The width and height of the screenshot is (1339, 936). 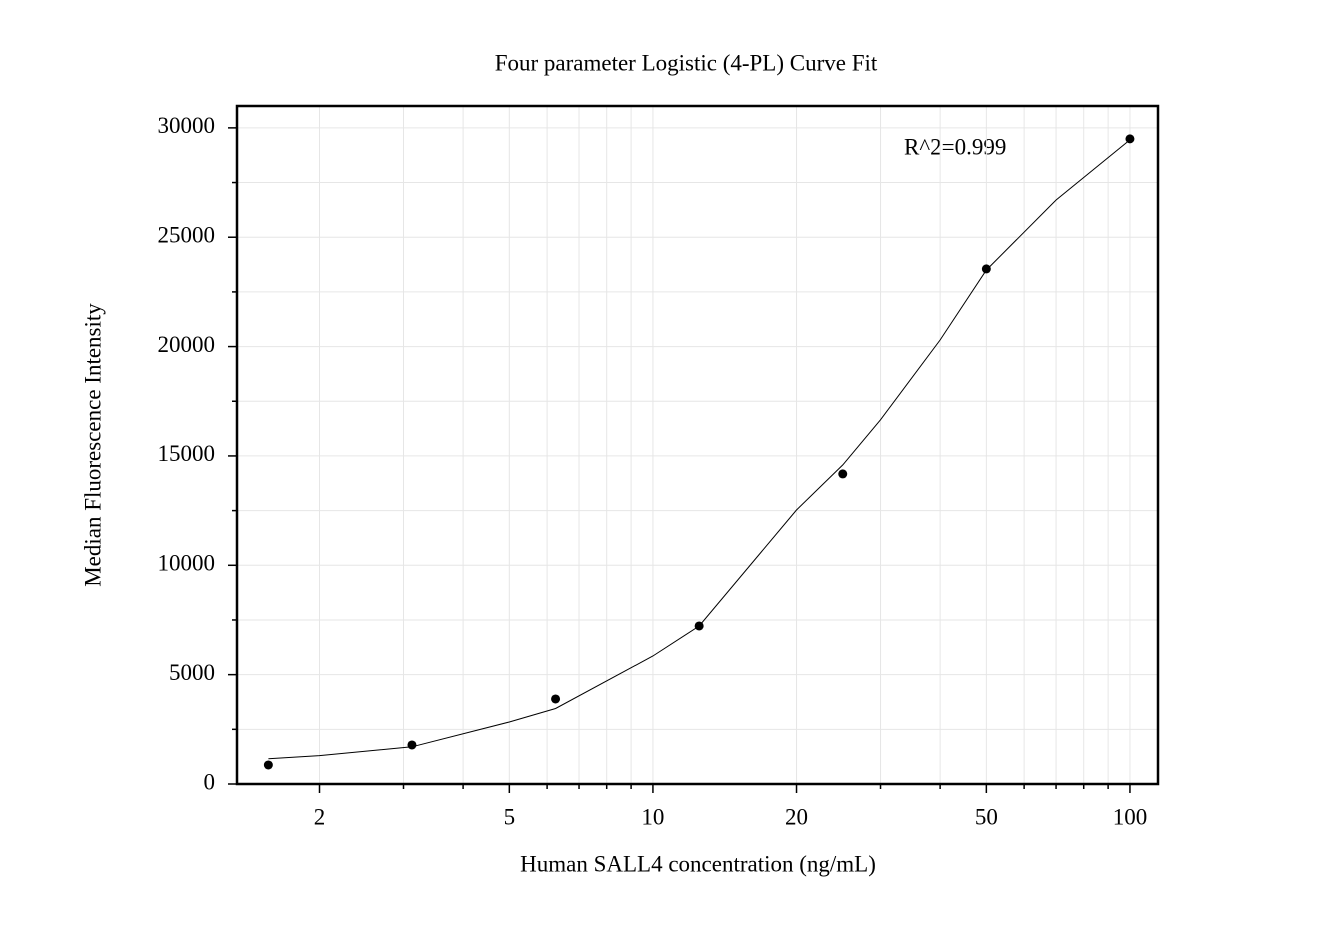 I want to click on x-axis-label: Human SALL4 concentration (ng/mL), so click(x=698, y=863).